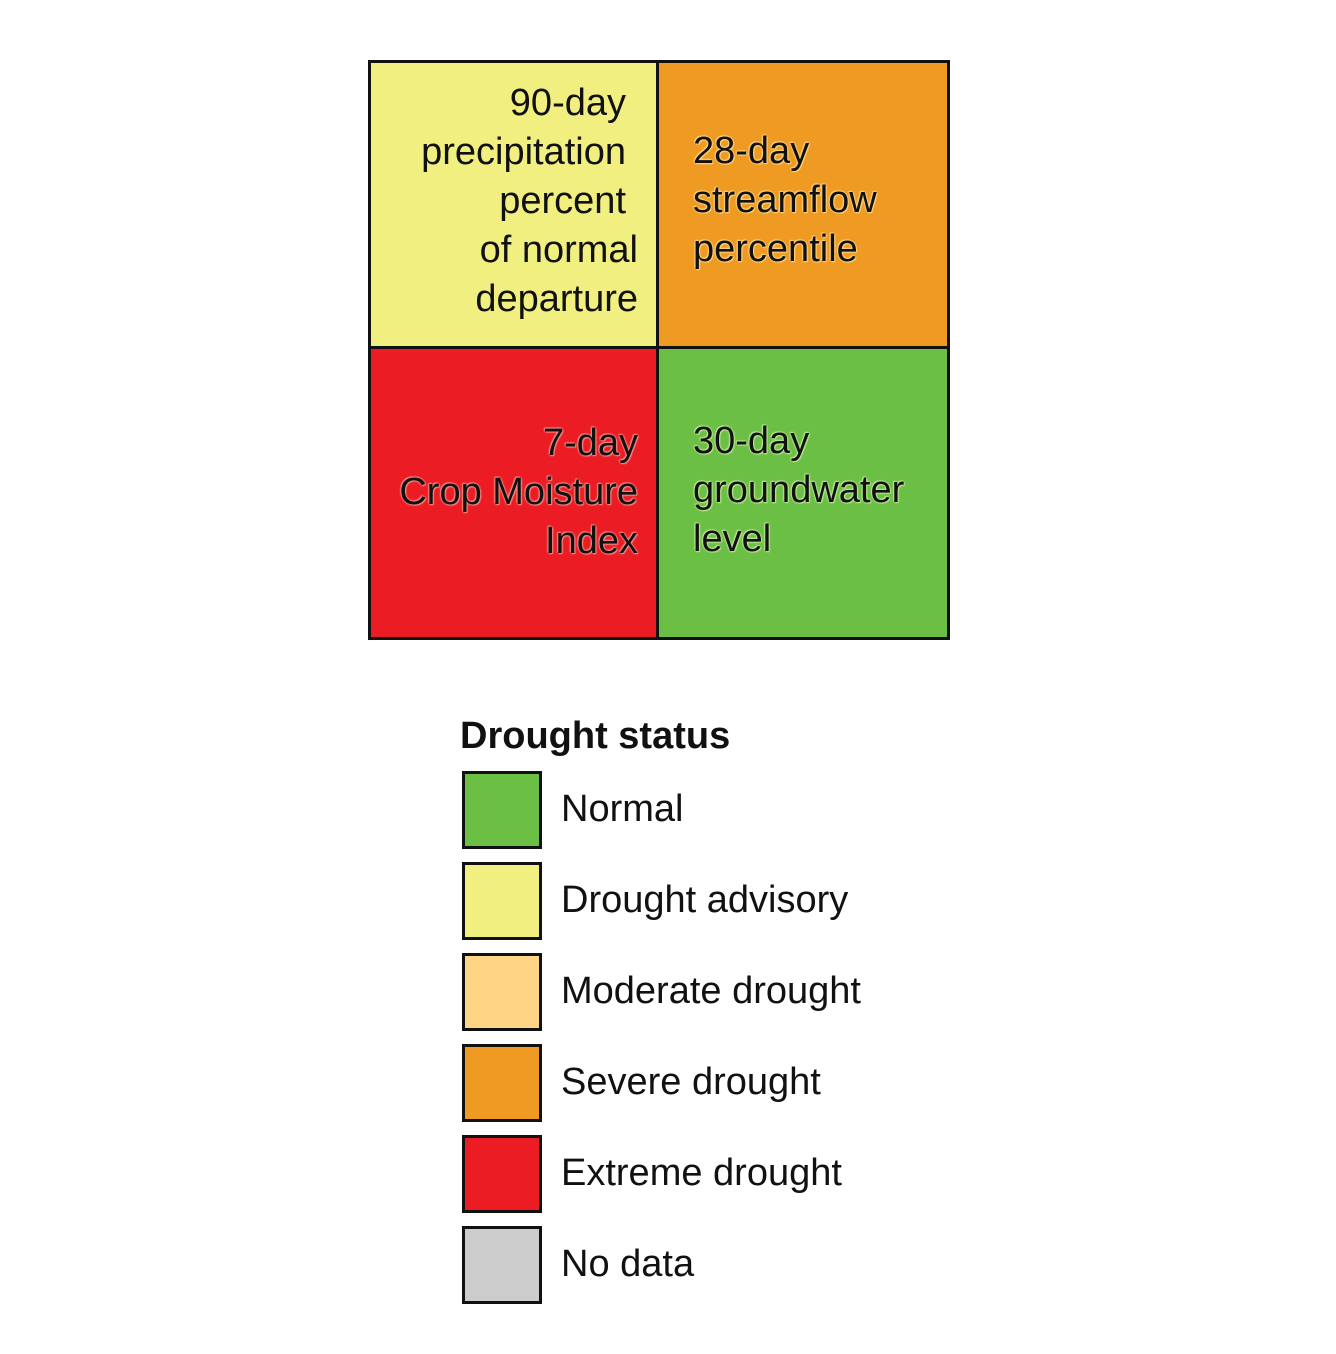  I want to click on legend-label: No data, so click(628, 1264).